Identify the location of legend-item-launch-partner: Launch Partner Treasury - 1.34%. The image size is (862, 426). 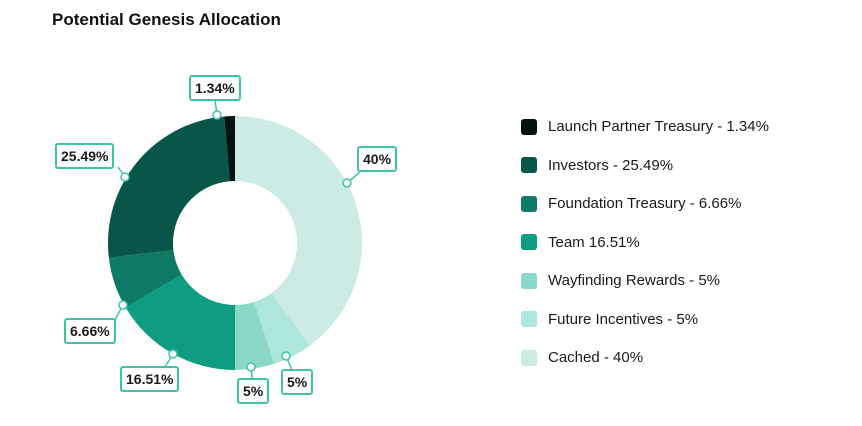
(645, 126).